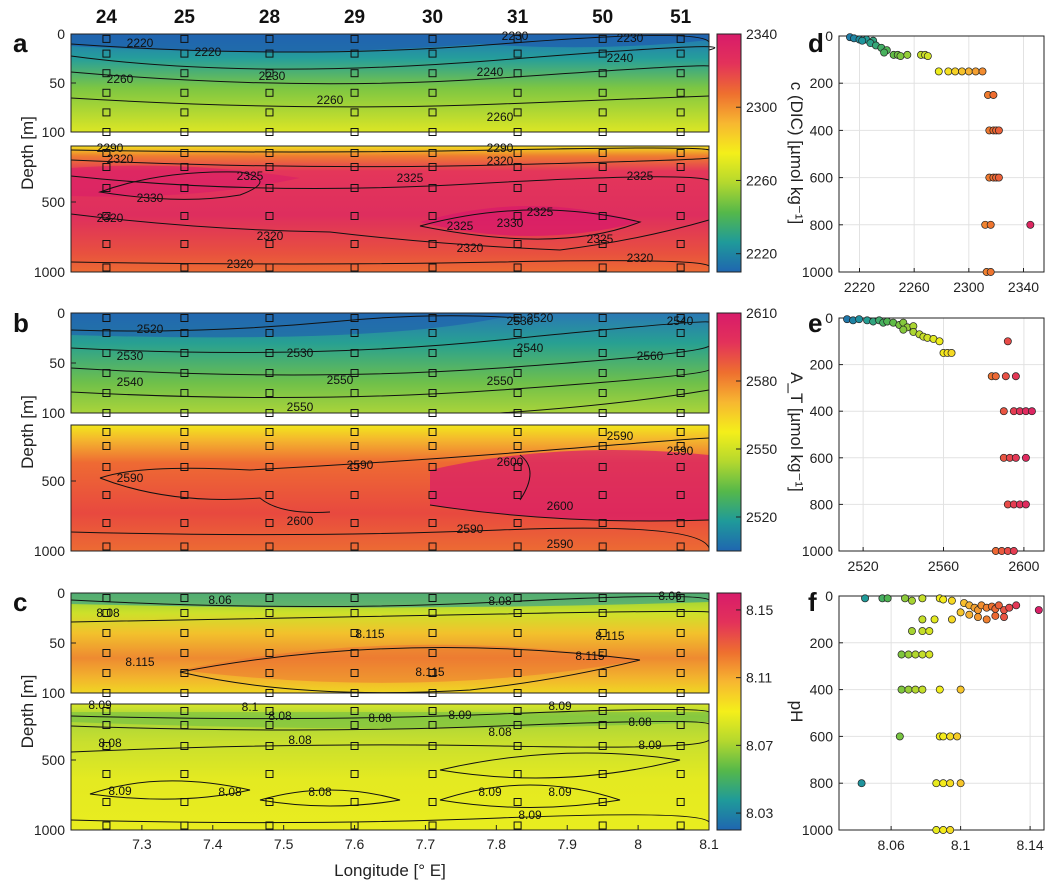  Describe the element at coordinates (300, 407) in the screenshot. I see `contour-label: 2550` at that location.